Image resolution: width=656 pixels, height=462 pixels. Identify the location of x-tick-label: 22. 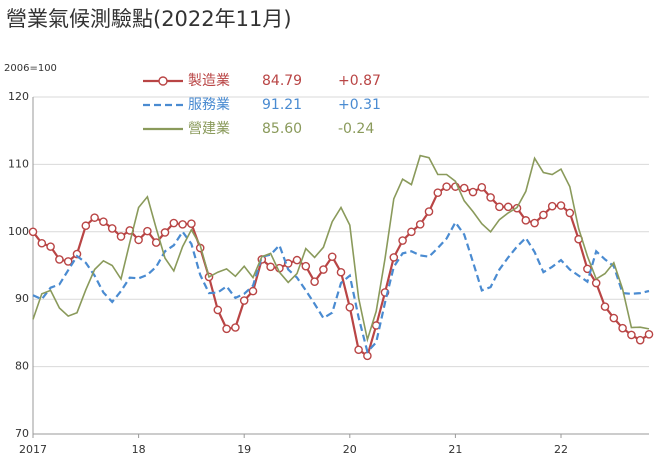
(561, 449).